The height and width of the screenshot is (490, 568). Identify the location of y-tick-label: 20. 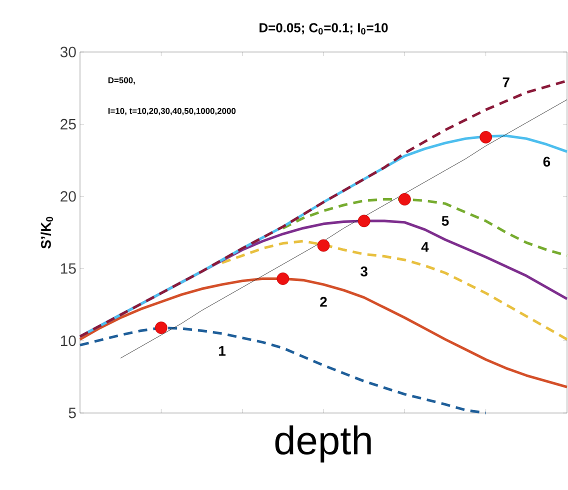
(68, 196).